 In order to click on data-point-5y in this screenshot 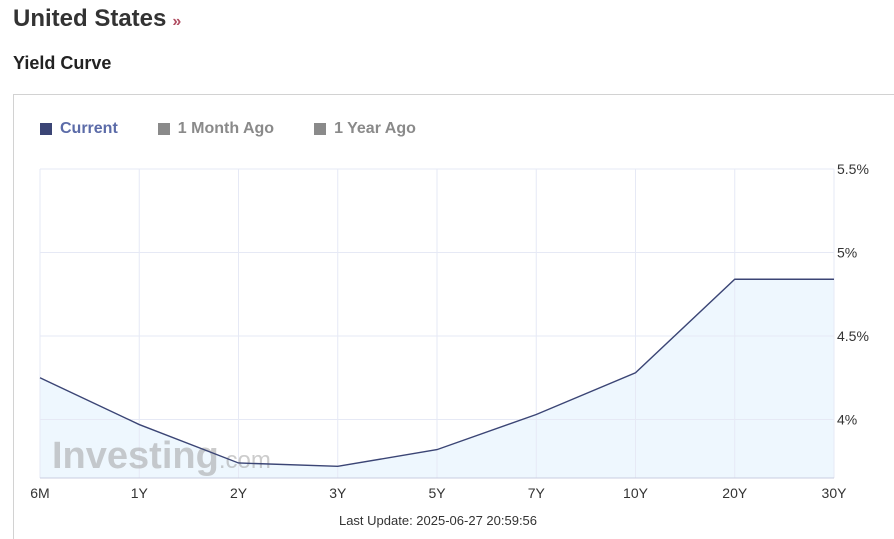, I will do `click(437, 450)`.